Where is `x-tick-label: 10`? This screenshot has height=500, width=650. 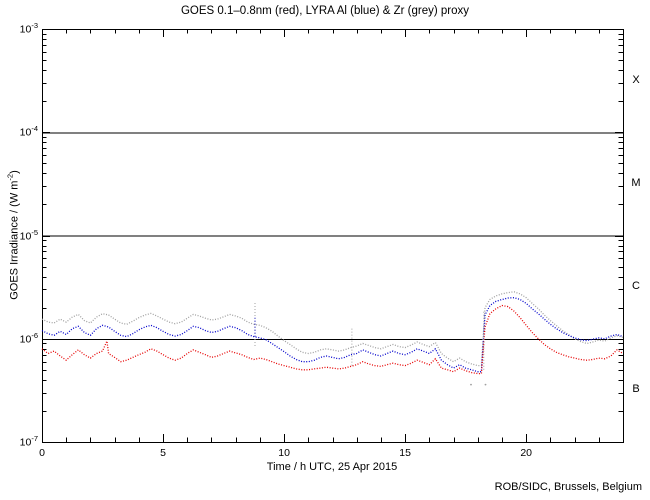
x-tick-label: 10 is located at coordinates (284, 453).